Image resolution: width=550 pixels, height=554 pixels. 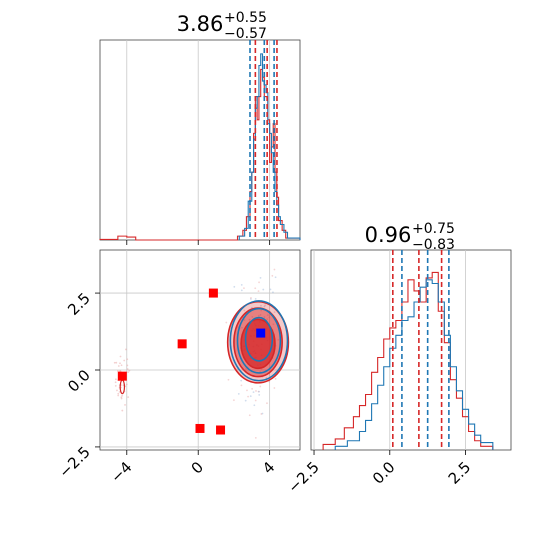 I want to click on panel-marginal-y-title: 0.96, so click(x=388, y=235).